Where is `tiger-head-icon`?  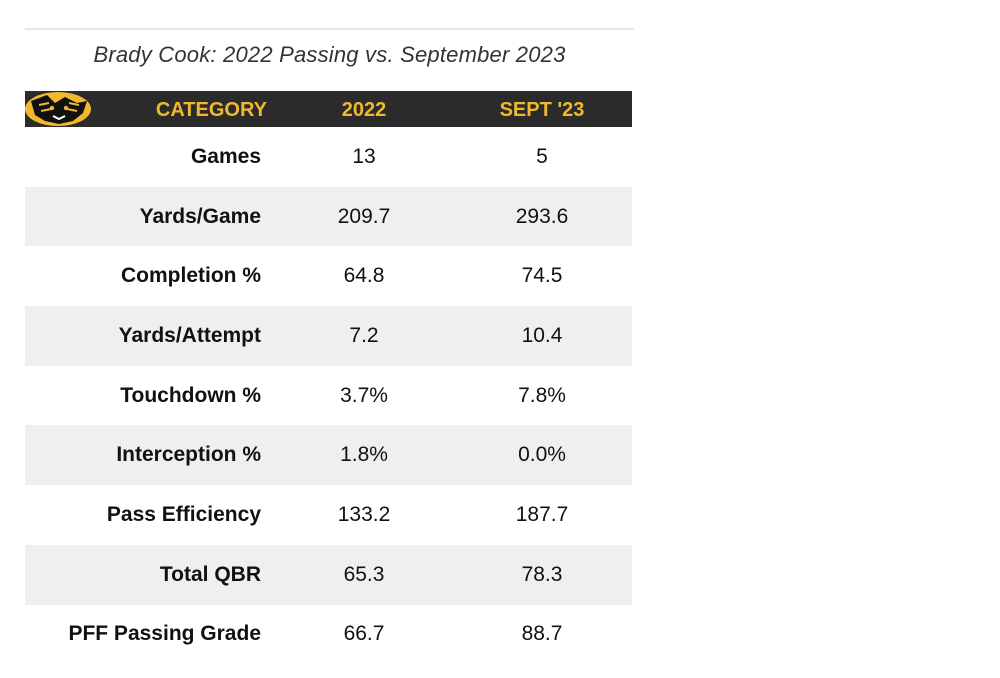
tiger-head-icon is located at coordinates (58, 109).